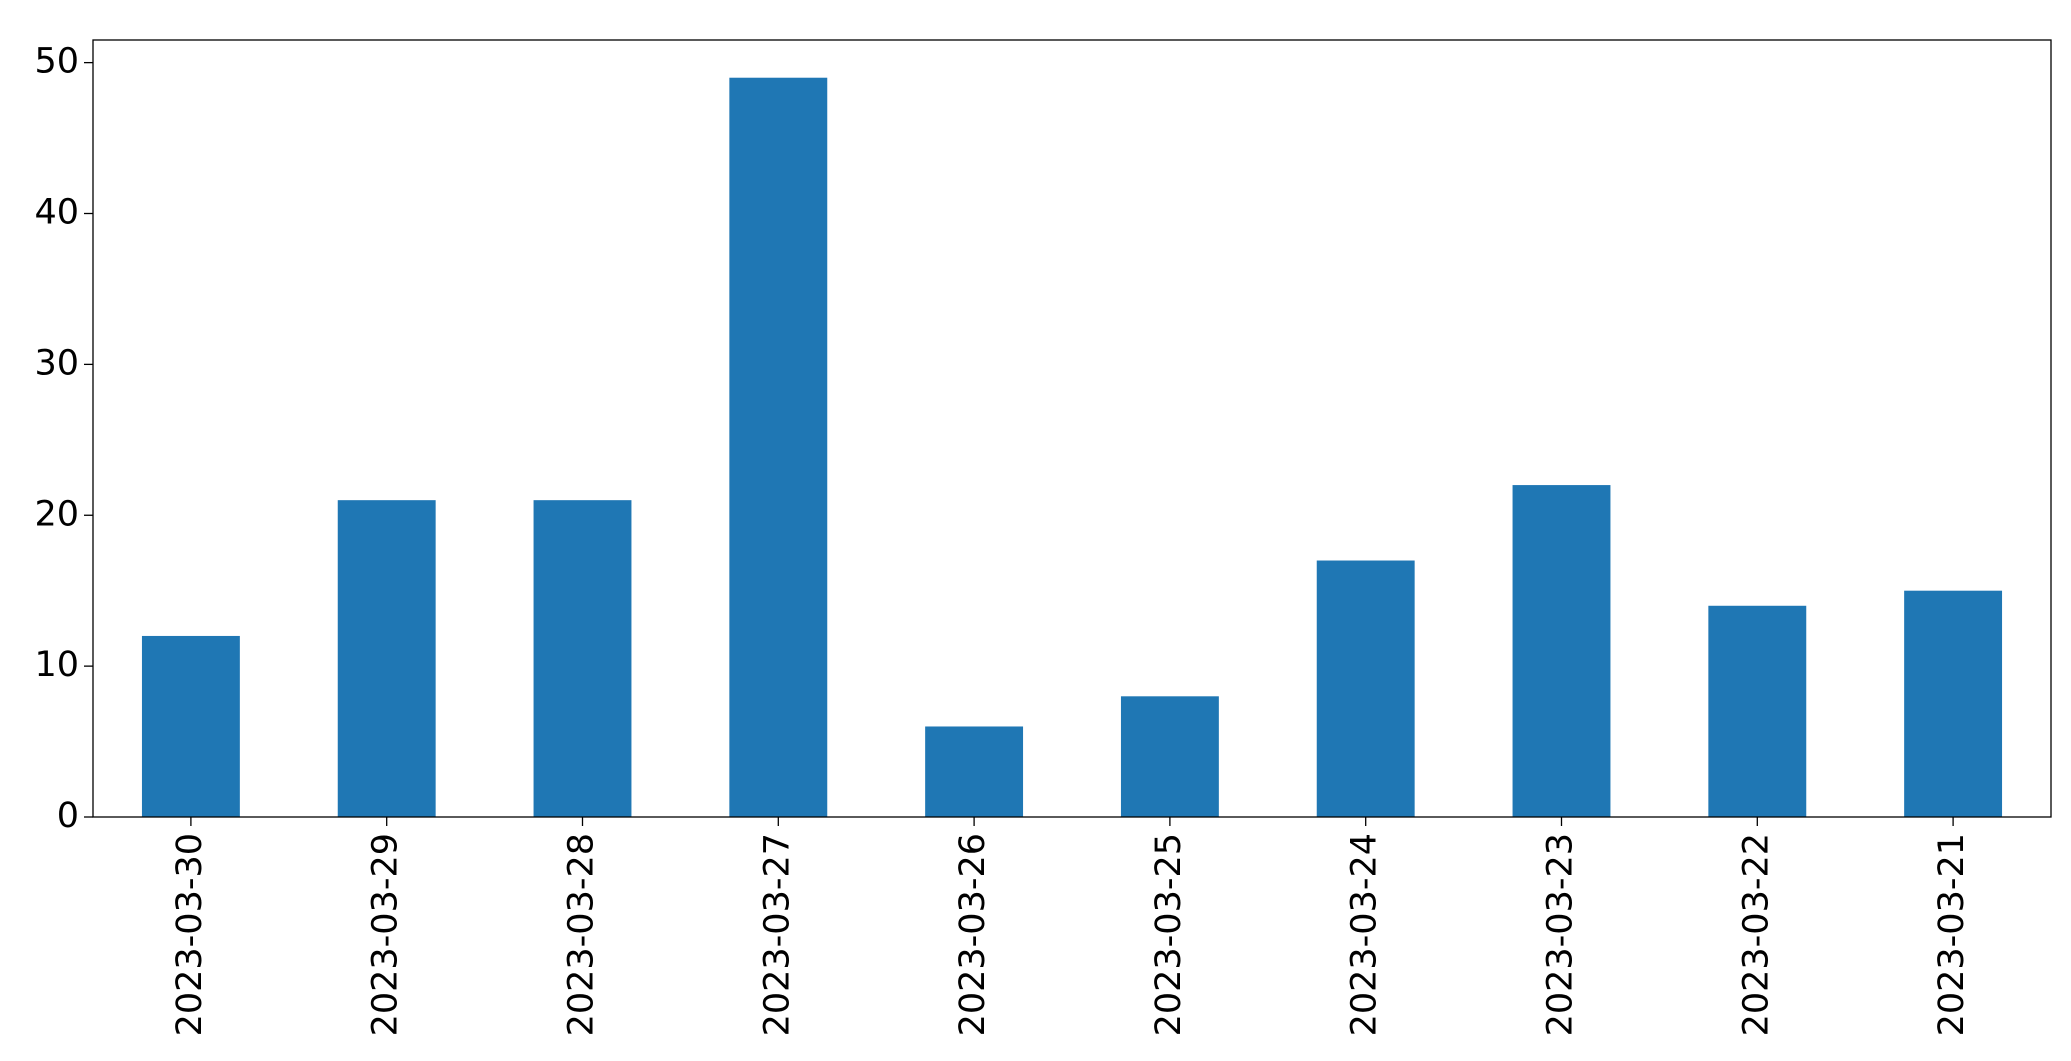 This screenshot has height=1061, width=2071. I want to click on x-tick-label: 2023-03-25, so click(1169, 934).